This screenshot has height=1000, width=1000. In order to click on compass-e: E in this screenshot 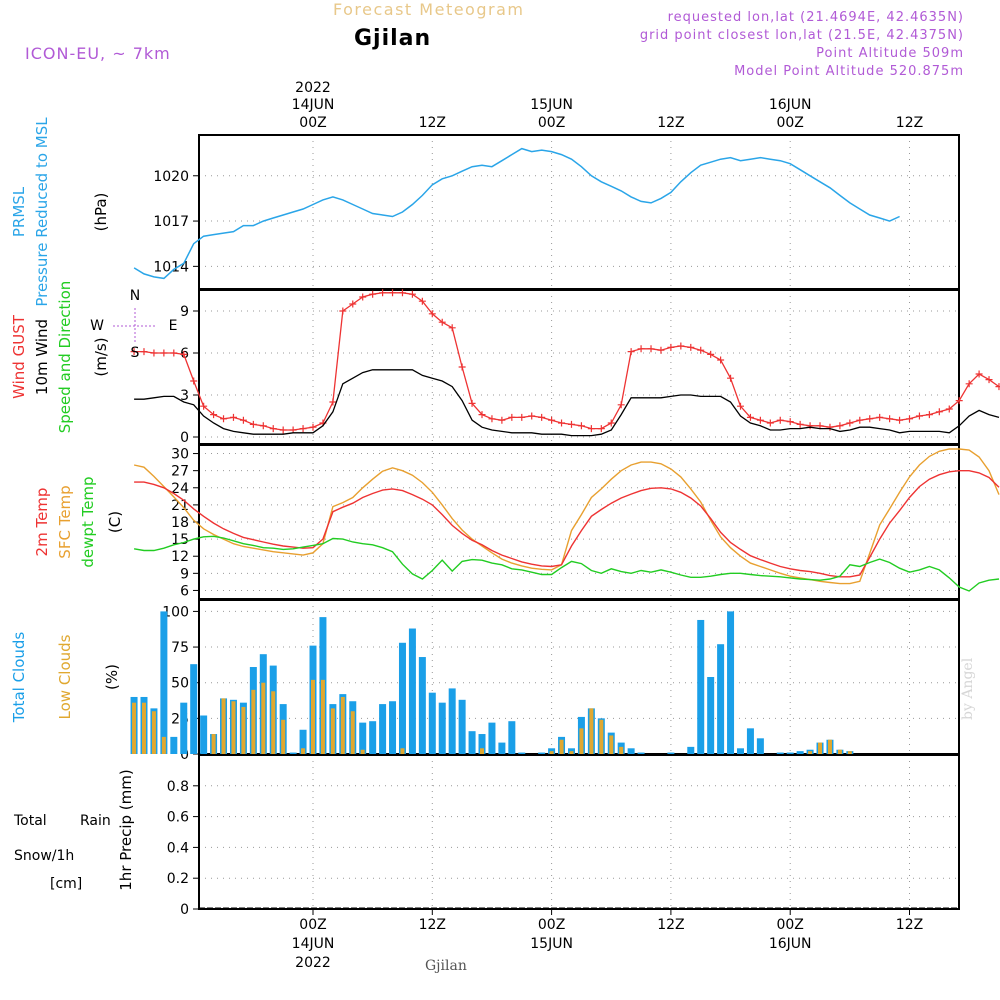, I will do `click(173, 326)`.